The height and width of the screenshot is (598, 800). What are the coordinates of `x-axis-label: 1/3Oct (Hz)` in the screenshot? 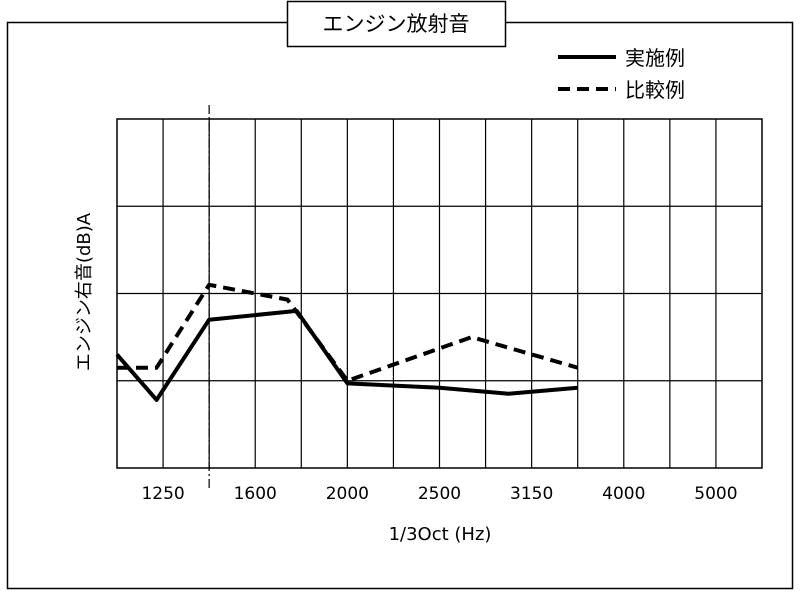 It's located at (440, 534).